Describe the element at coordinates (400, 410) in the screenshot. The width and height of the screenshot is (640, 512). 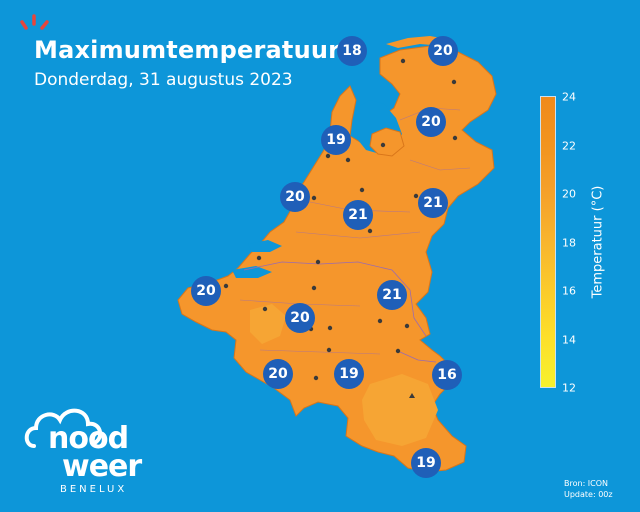
I see `ardennes-zone` at that location.